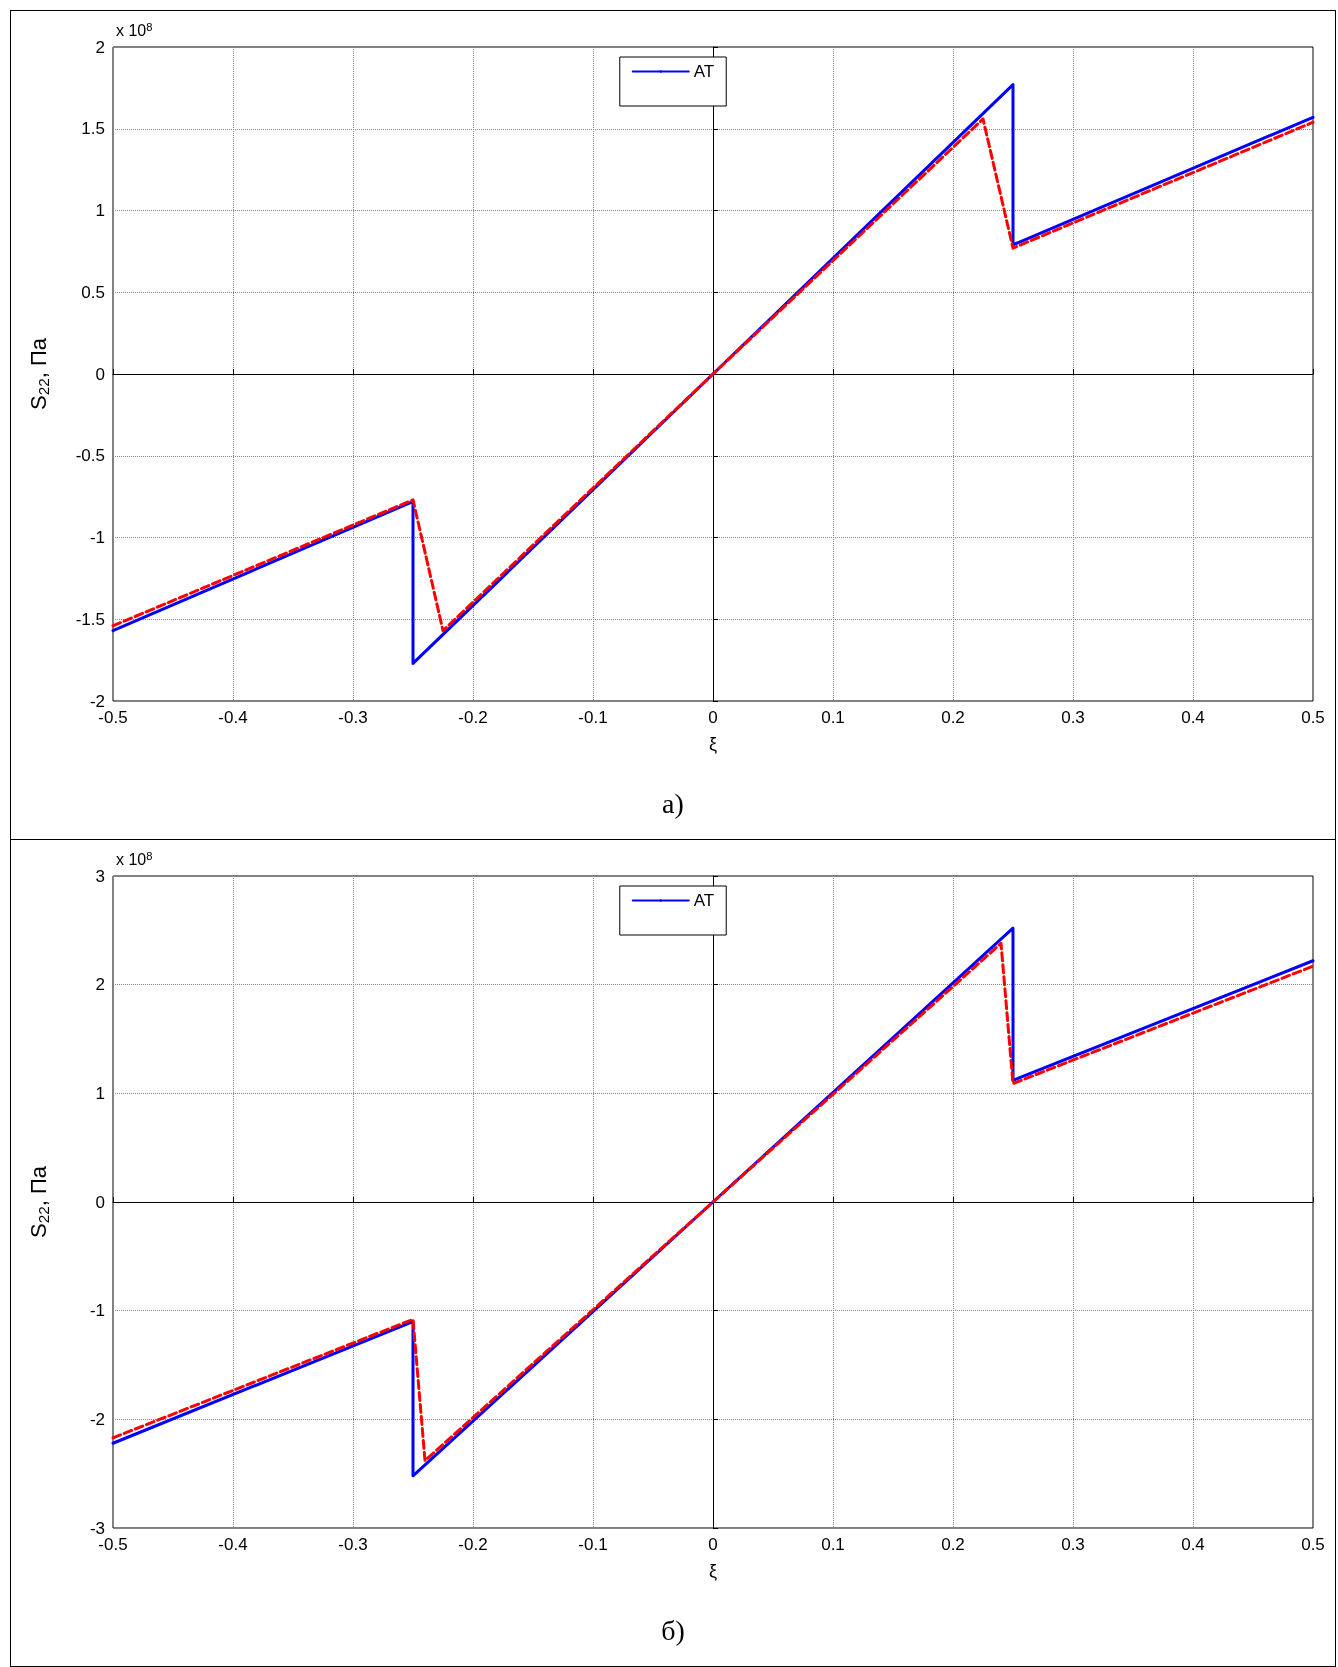 This screenshot has height=1667, width=1338. I want to click on y-tick-label: -3, so click(97, 1528).